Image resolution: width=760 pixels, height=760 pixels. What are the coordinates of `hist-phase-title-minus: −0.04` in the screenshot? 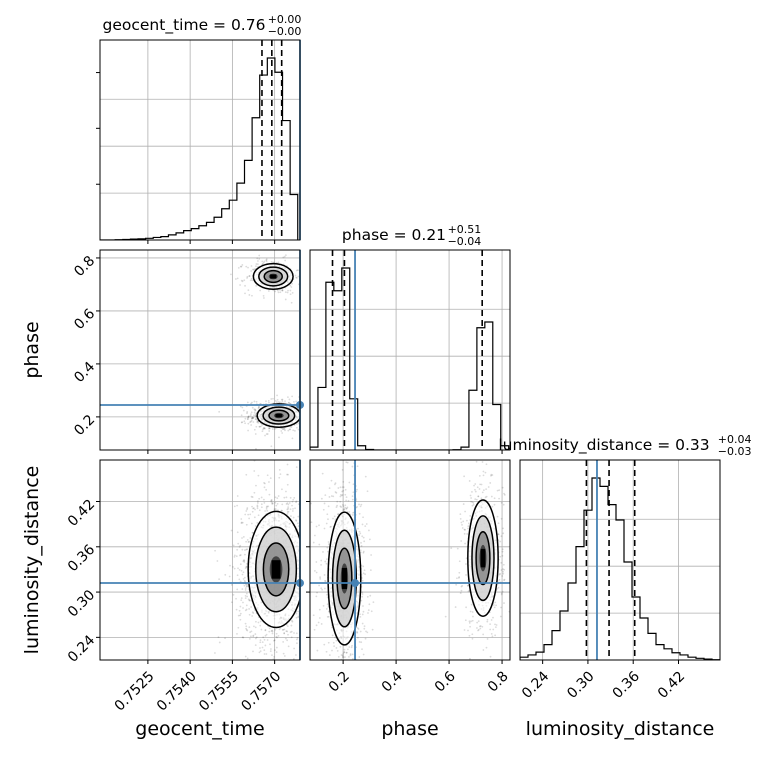 It's located at (465, 241).